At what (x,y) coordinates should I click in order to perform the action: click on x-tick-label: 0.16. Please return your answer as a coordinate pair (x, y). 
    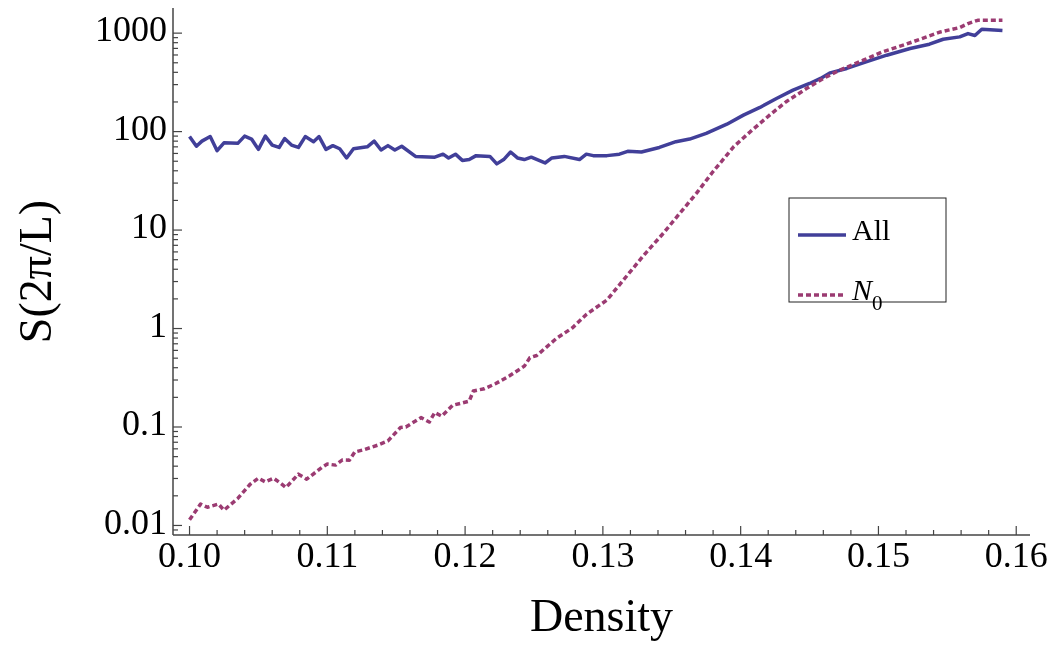
    Looking at the image, I should click on (1016, 555).